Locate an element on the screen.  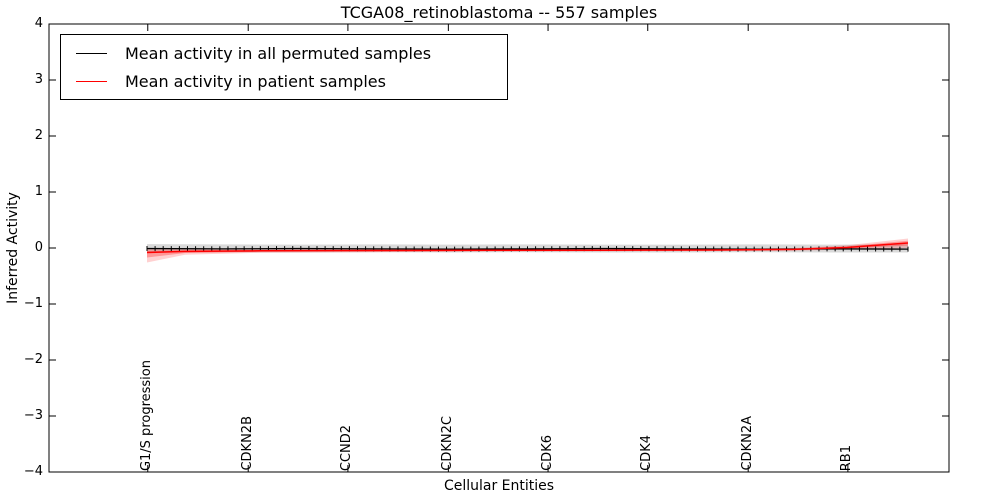
x-tick-label: CDK6 is located at coordinates (547, 453).